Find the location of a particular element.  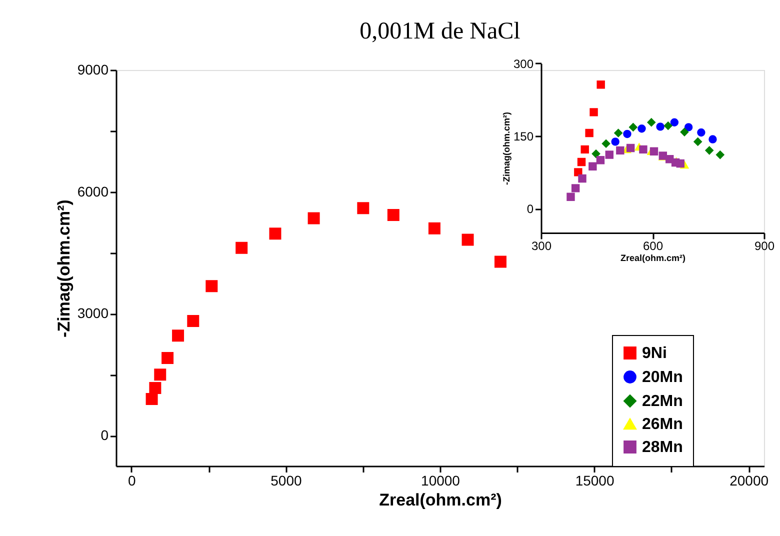

x-tick-label: 0 is located at coordinates (132, 480).